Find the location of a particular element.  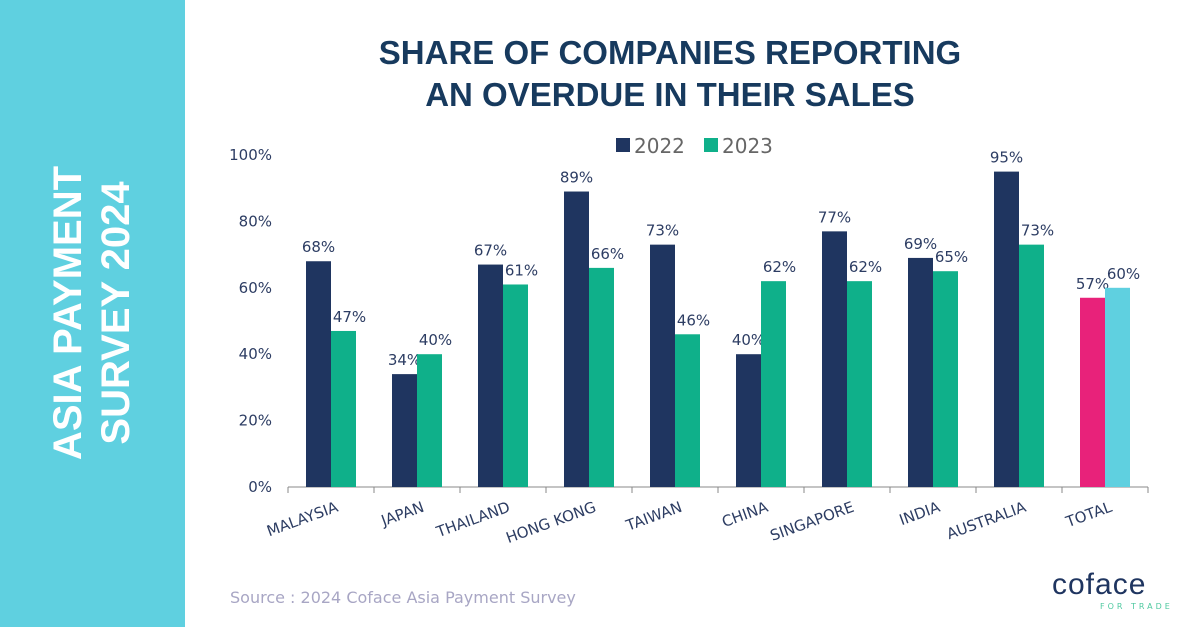

data-label: 68% is located at coordinates (318, 247).